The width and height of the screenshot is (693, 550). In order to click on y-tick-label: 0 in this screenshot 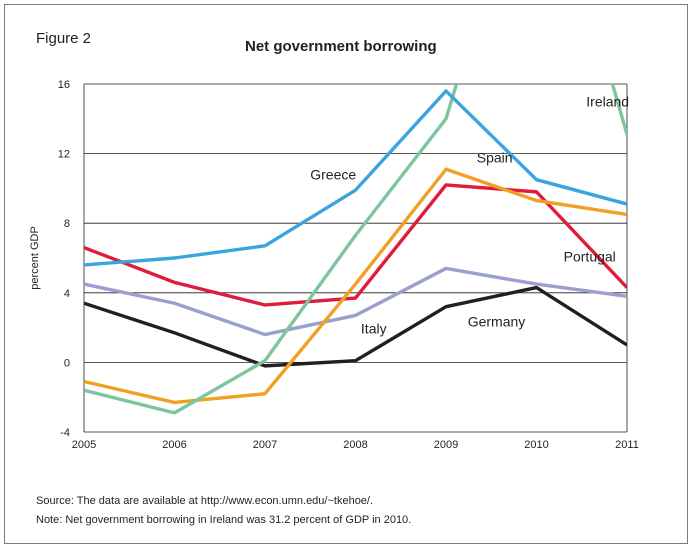, I will do `click(67, 363)`.